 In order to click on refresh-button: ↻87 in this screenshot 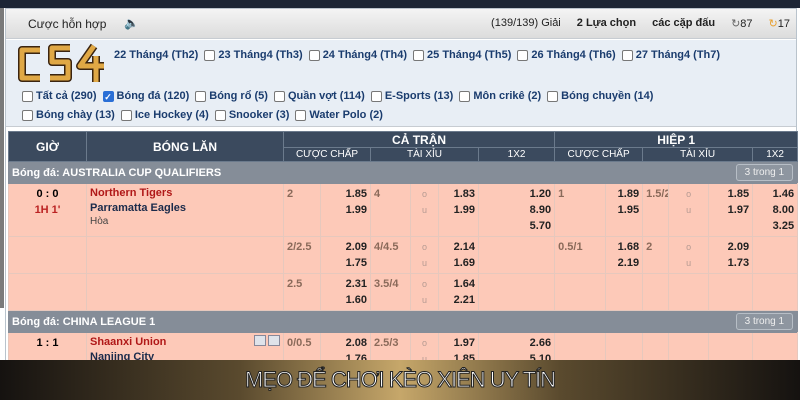, I will do `click(742, 24)`.